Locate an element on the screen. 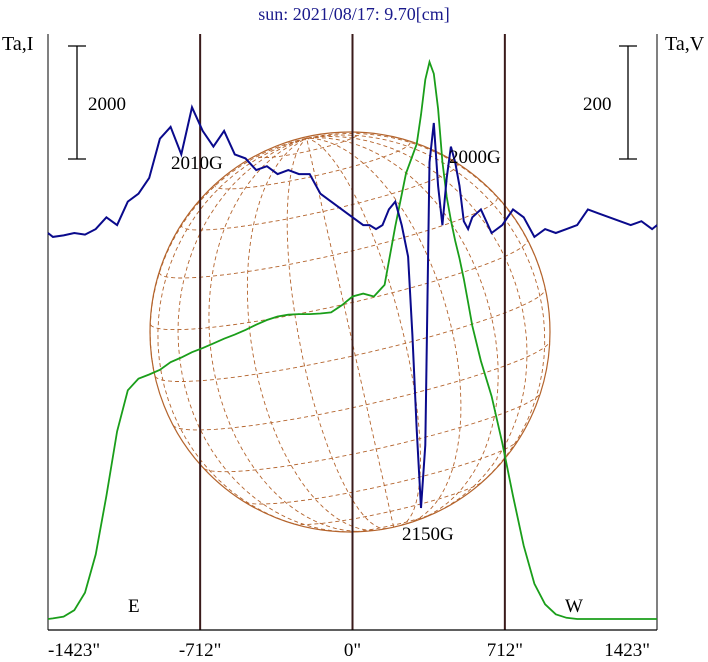 This screenshot has height=662, width=708. left-scale-bar-label: 2000 is located at coordinates (107, 104).